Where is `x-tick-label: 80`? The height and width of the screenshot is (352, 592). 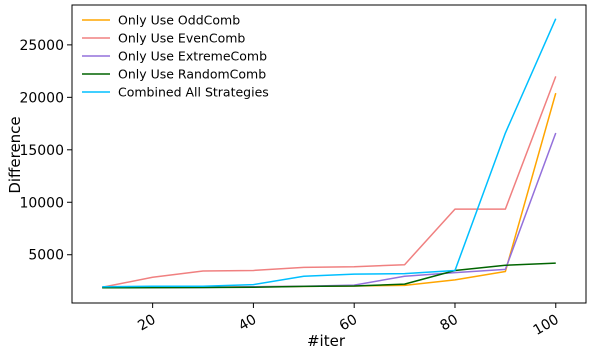
x-tick-label: 80 is located at coordinates (449, 323).